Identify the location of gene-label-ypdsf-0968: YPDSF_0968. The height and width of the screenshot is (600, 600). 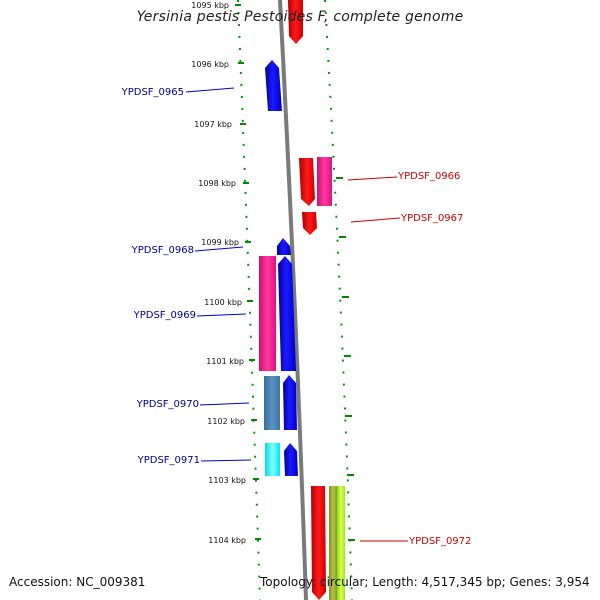
(162, 250).